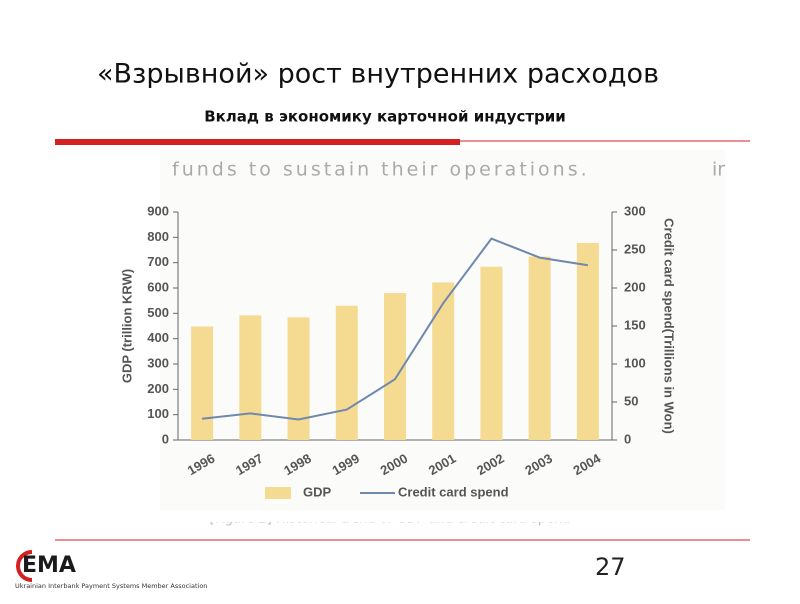  I want to click on legend-swatch, so click(278, 493).